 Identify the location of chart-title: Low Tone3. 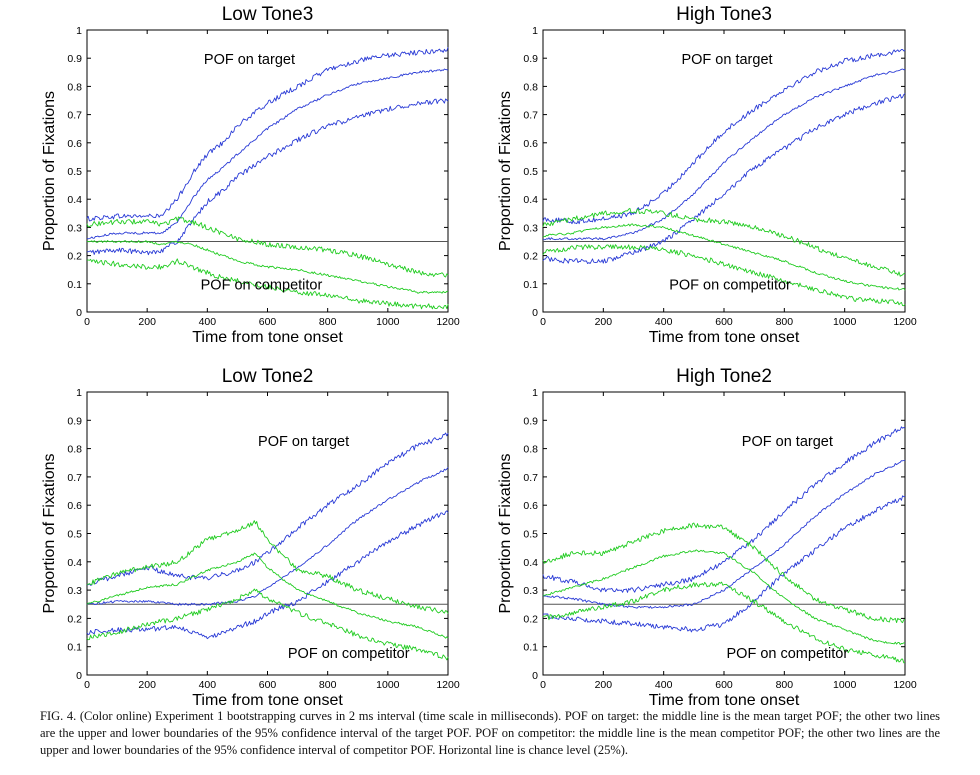
(268, 14).